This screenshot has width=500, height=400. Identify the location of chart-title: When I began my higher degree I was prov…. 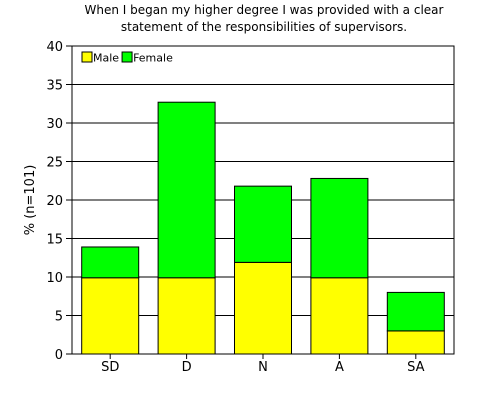
(264, 18).